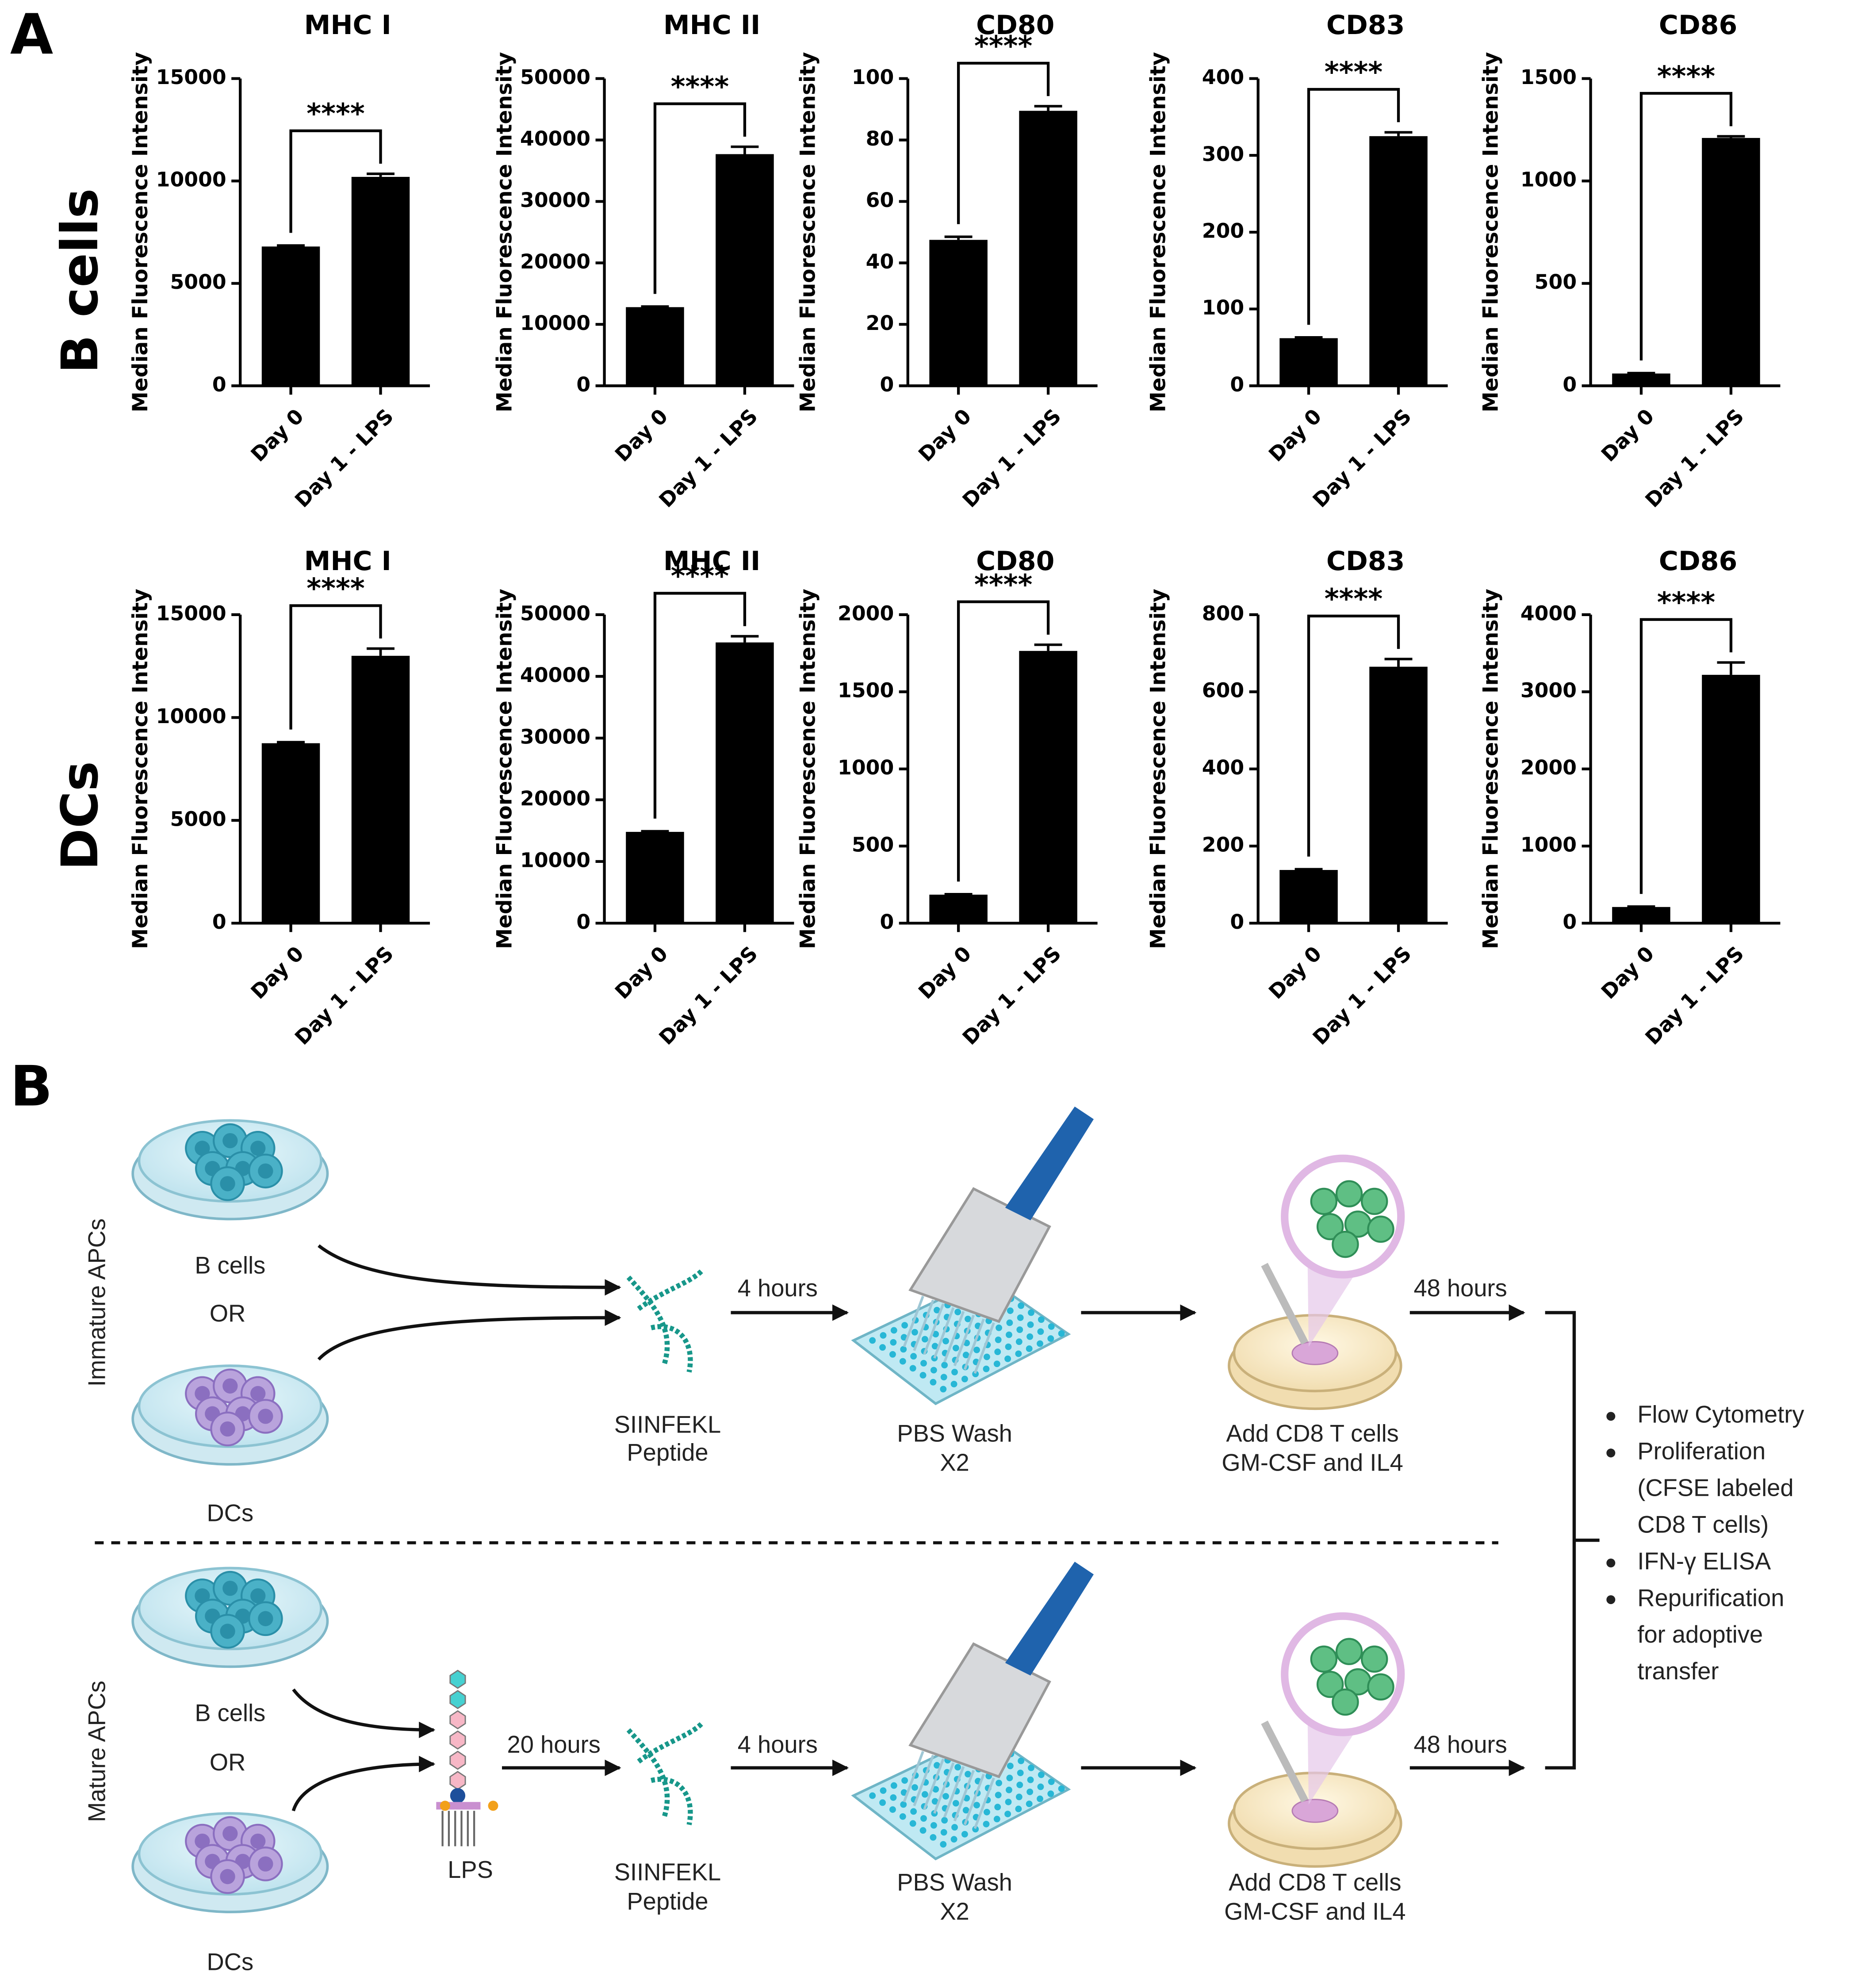 The image size is (1865, 1988). What do you see at coordinates (555, 77) in the screenshot?
I see `y-tick-label: 50000` at bounding box center [555, 77].